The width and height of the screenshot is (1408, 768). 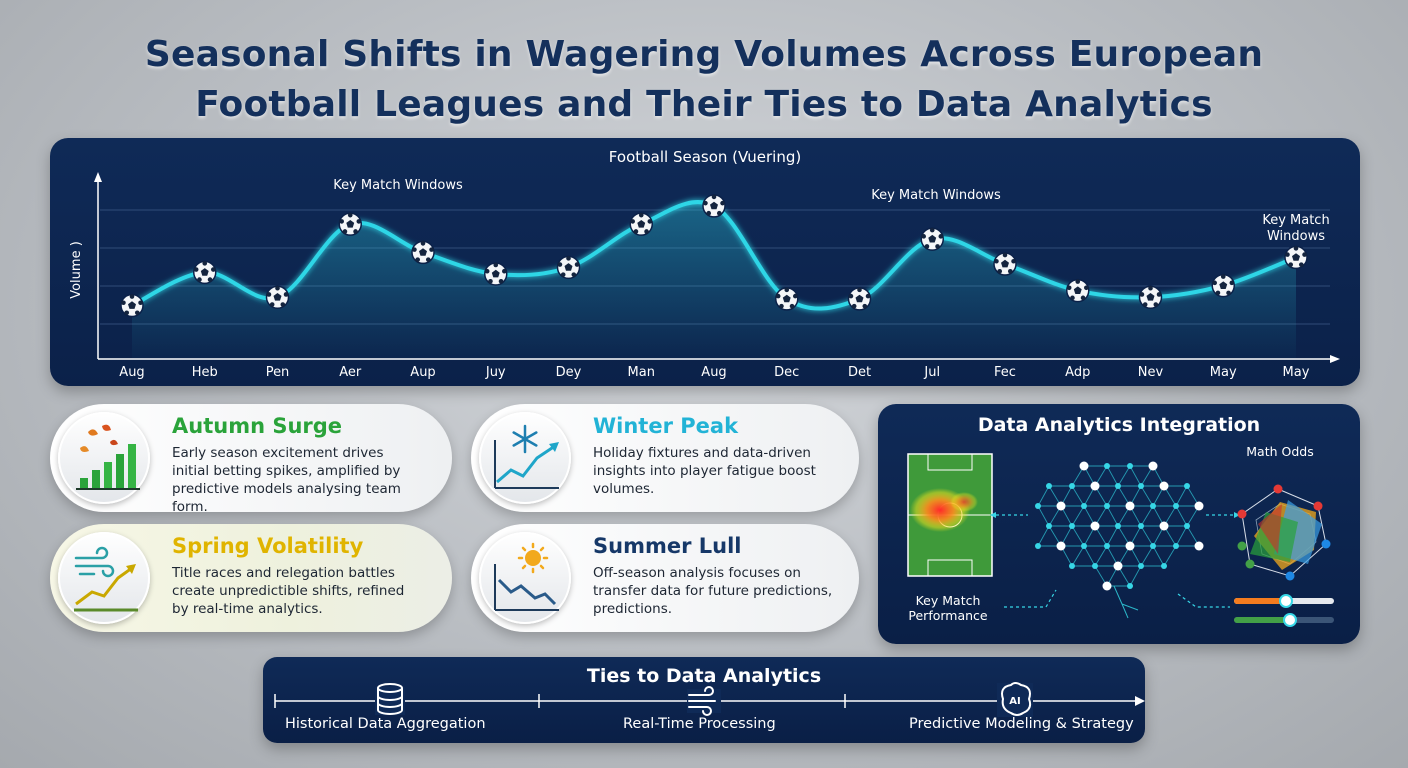 I want to click on x-tick-label: Heb, so click(x=205, y=372).